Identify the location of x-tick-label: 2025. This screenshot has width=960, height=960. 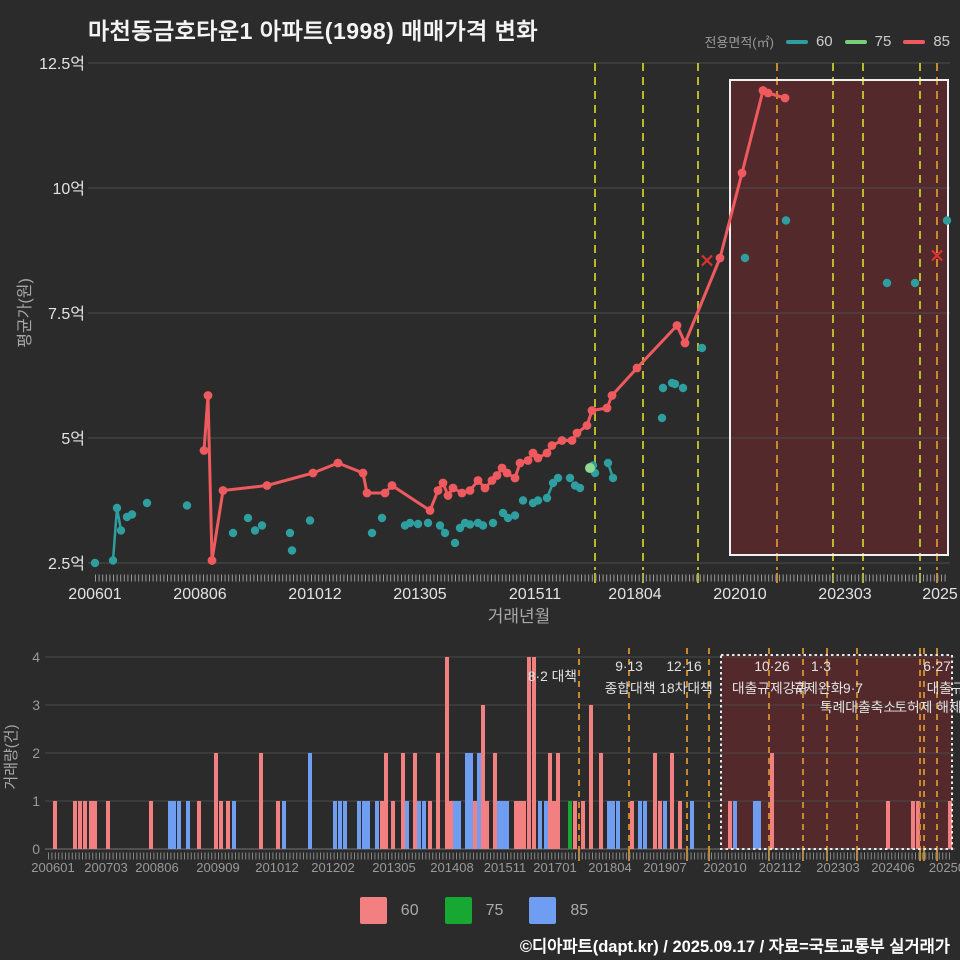
(940, 594).